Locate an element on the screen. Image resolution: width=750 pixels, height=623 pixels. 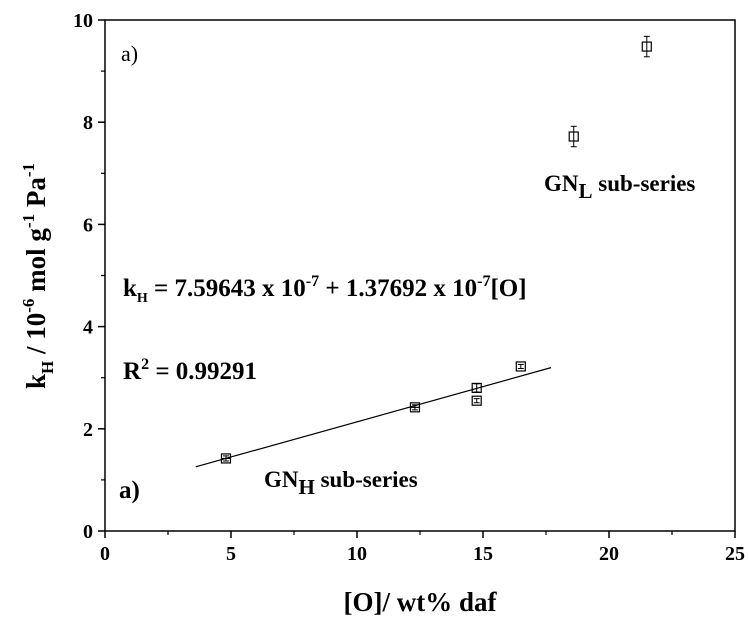
gn-h-label: GNH sub-series is located at coordinates (341, 483).